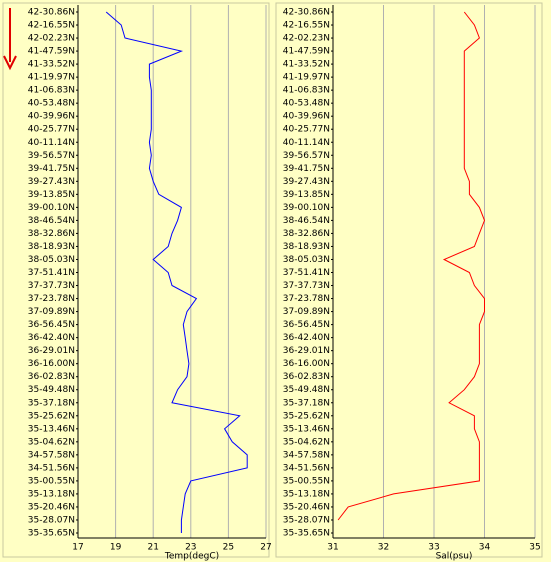 The width and height of the screenshot is (551, 562). Describe the element at coordinates (10, 63) in the screenshot. I see `direction-arrowhead` at that location.